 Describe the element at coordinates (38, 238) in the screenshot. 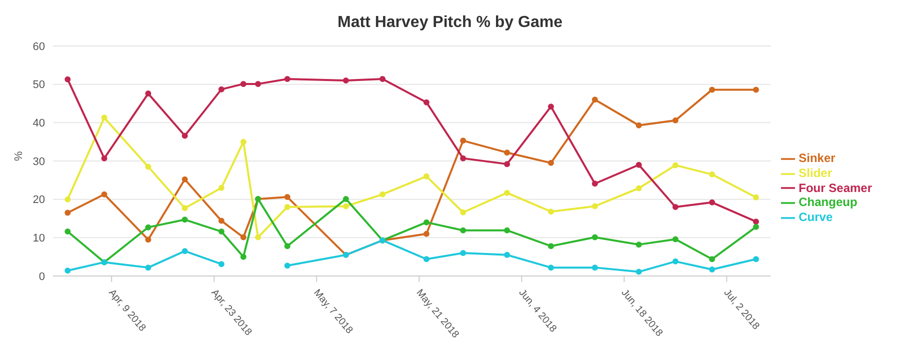

I see `y-tick-label: 10` at that location.